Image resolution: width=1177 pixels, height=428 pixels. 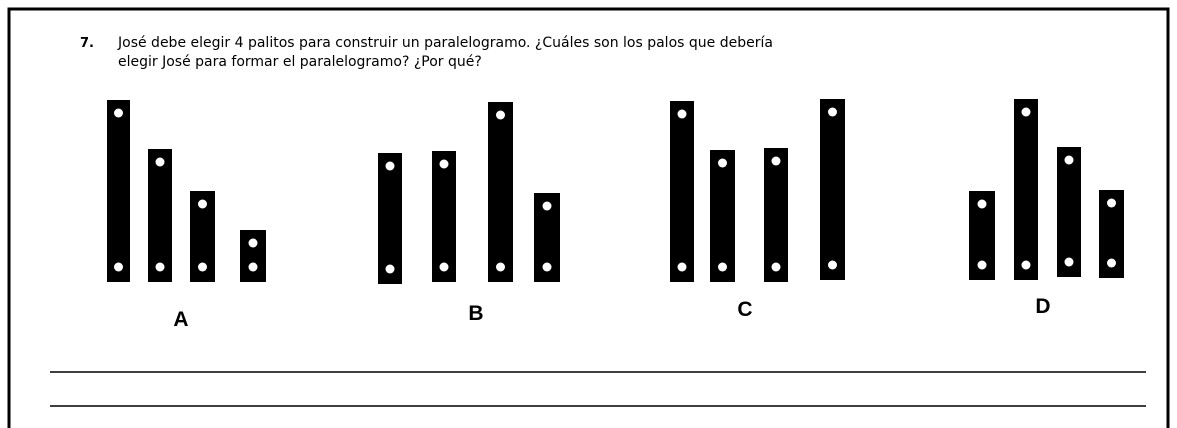 What do you see at coordinates (87, 43) in the screenshot?
I see `question-number: 7.` at bounding box center [87, 43].